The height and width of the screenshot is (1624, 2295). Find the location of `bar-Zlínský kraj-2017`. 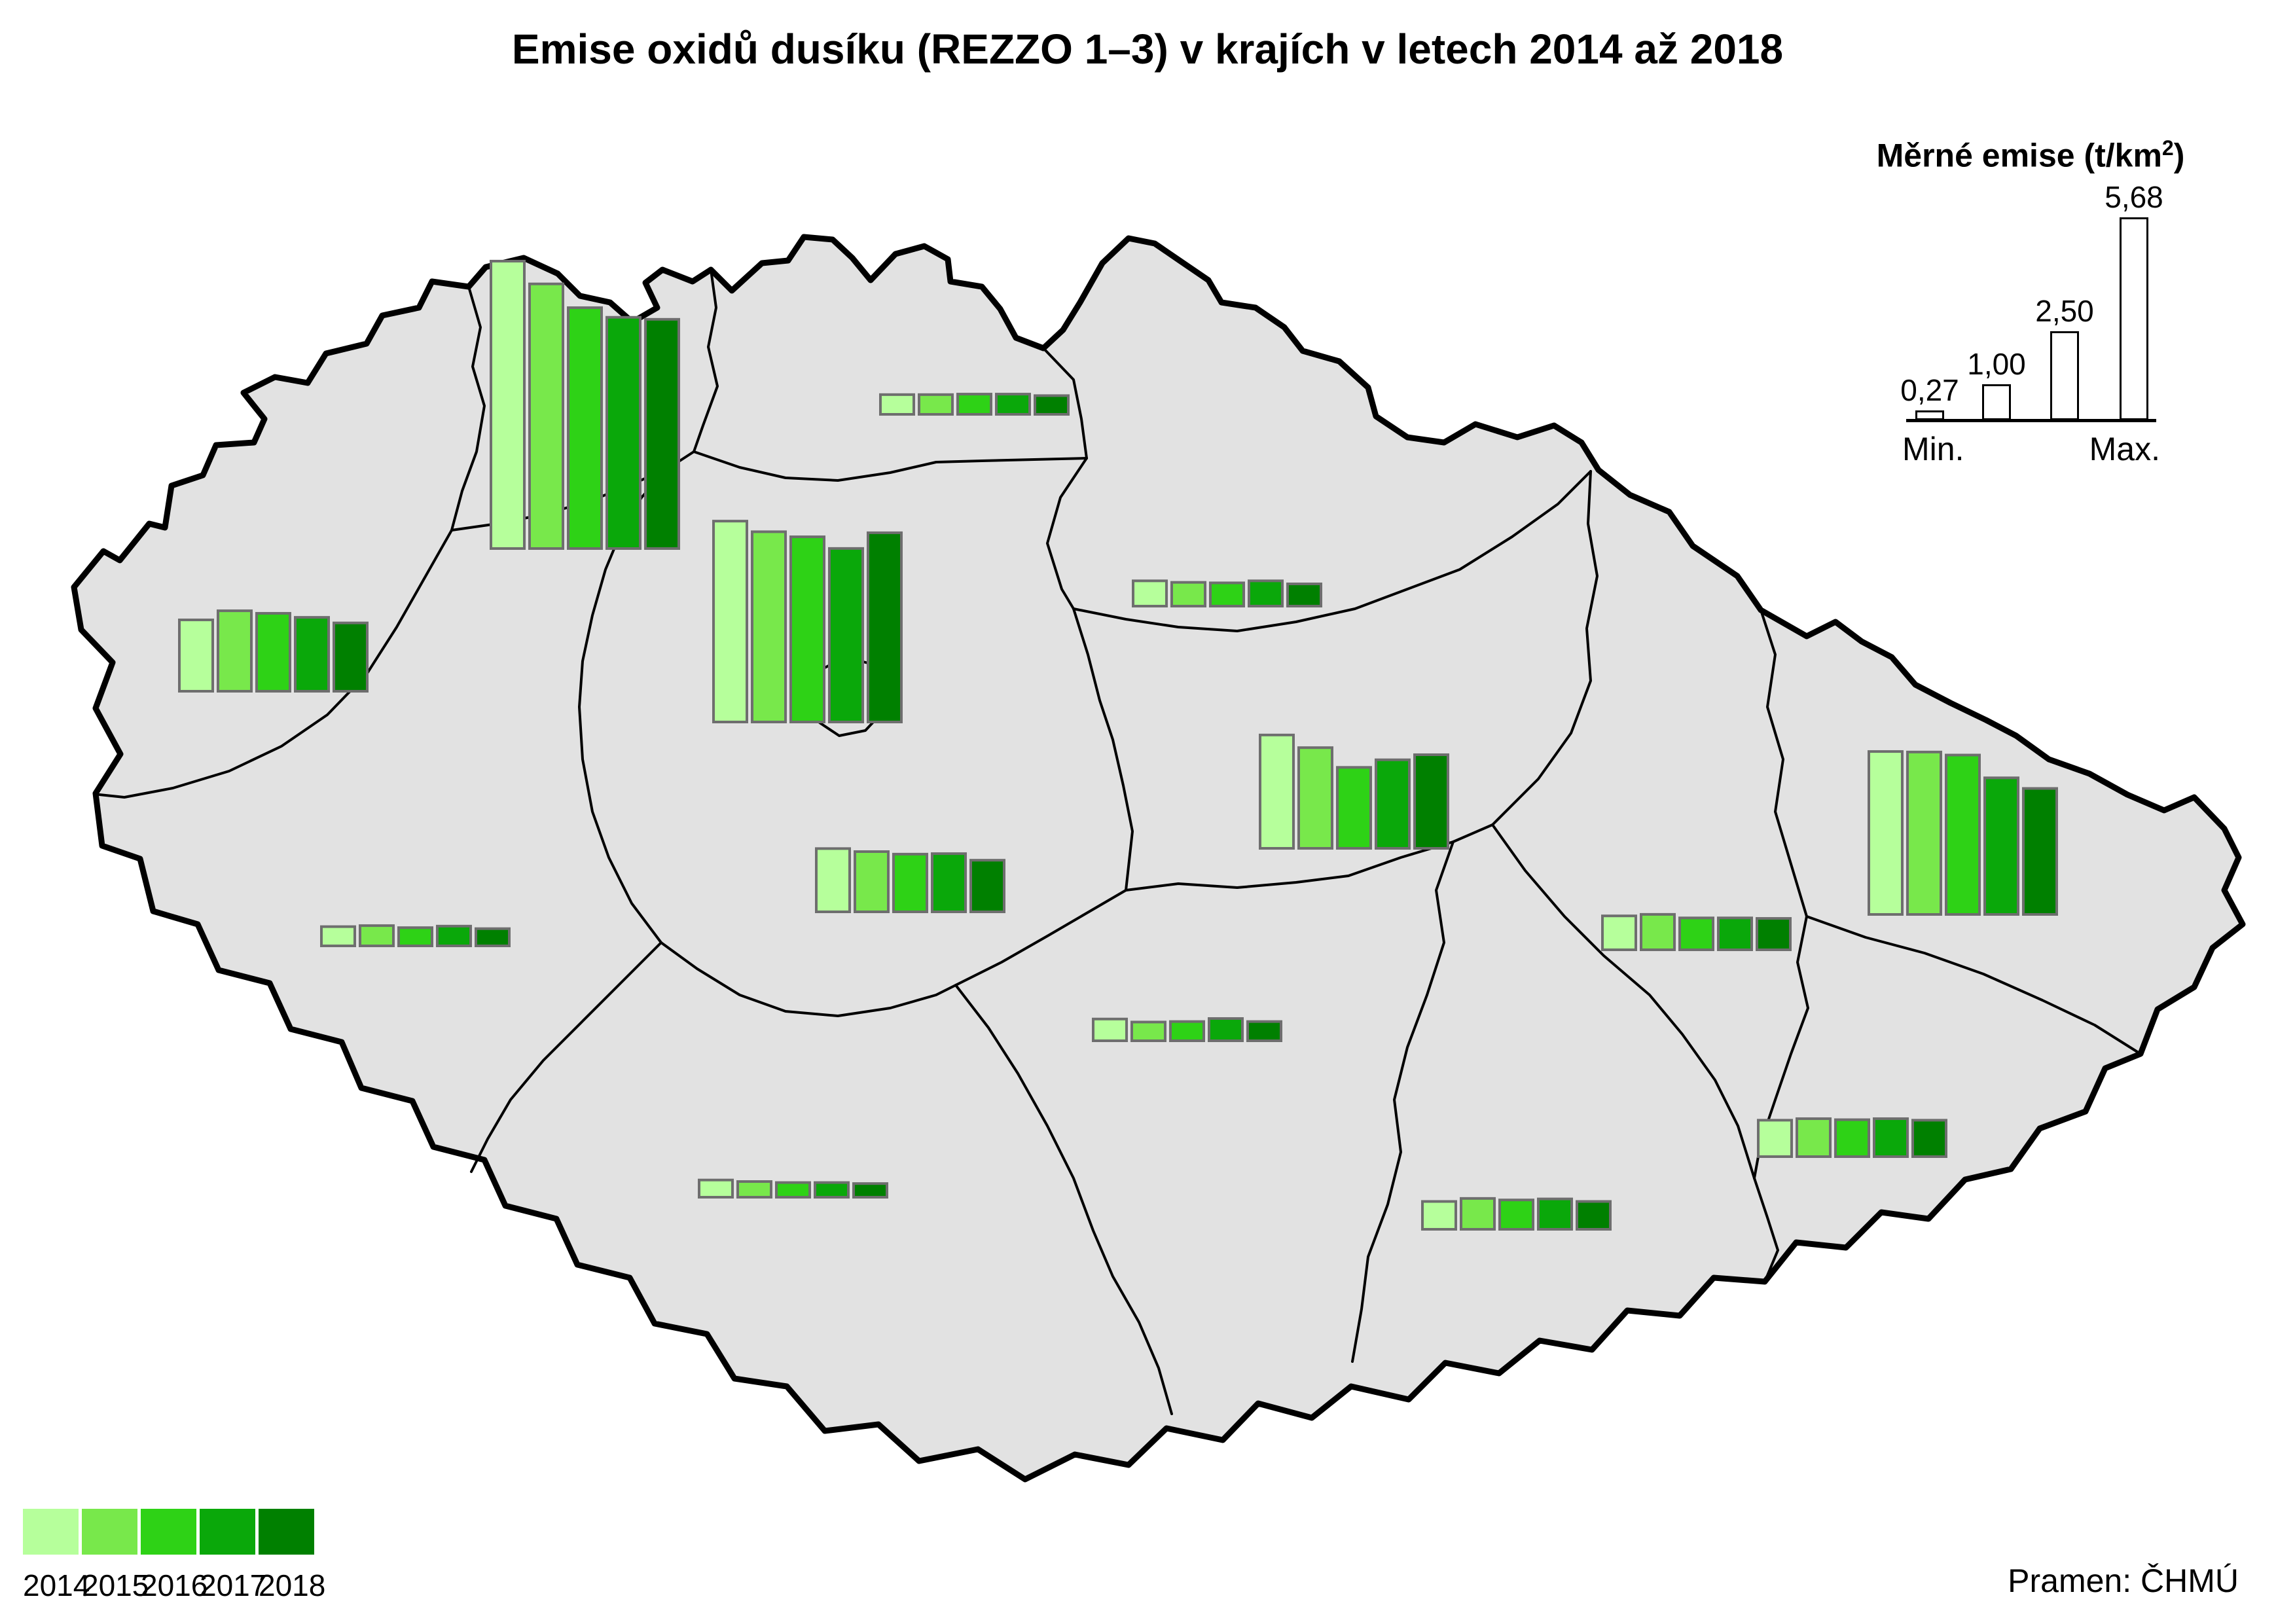

bar-Zlínský kraj-2017 is located at coordinates (1891, 1138).